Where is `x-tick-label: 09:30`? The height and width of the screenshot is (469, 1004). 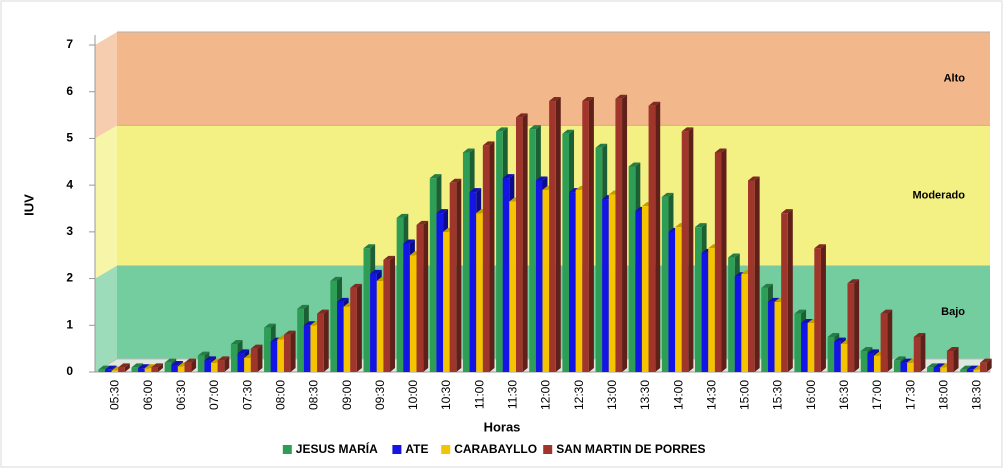 x-tick-label: 09:30 is located at coordinates (380, 395).